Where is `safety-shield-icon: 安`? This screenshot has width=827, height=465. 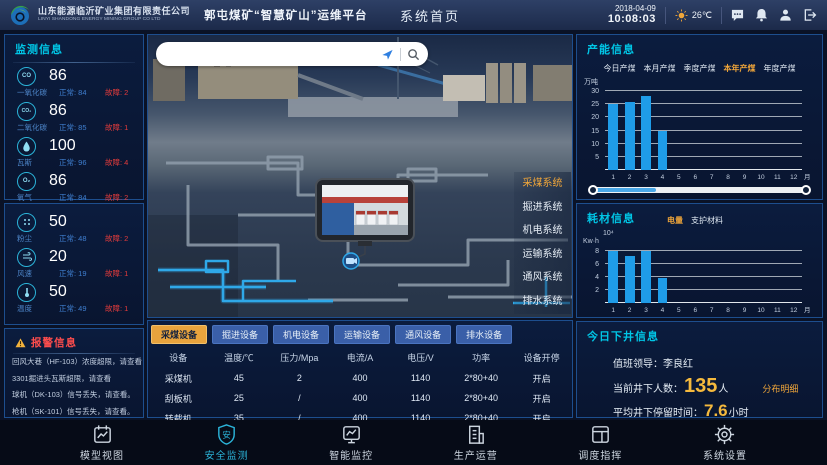
safety-shield-icon: 安 is located at coordinates (226, 434).